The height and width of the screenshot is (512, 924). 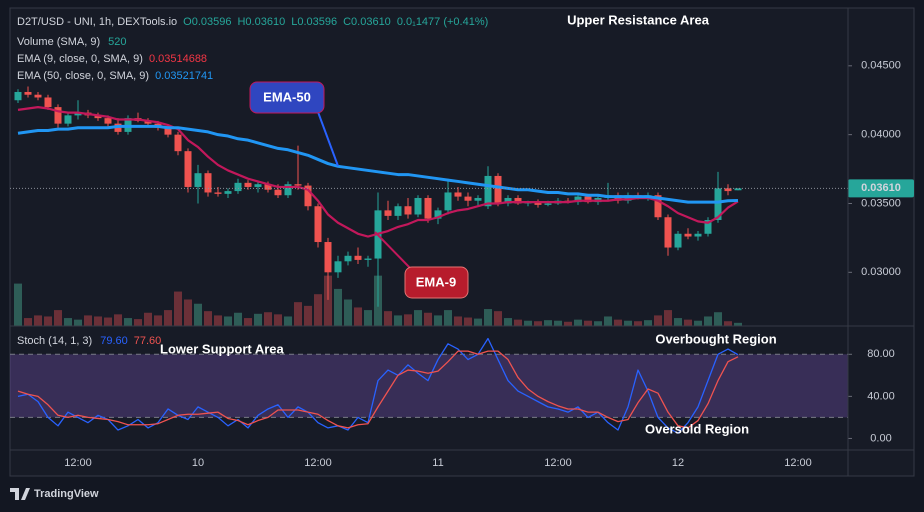 I want to click on stoch-band, so click(x=429, y=386).